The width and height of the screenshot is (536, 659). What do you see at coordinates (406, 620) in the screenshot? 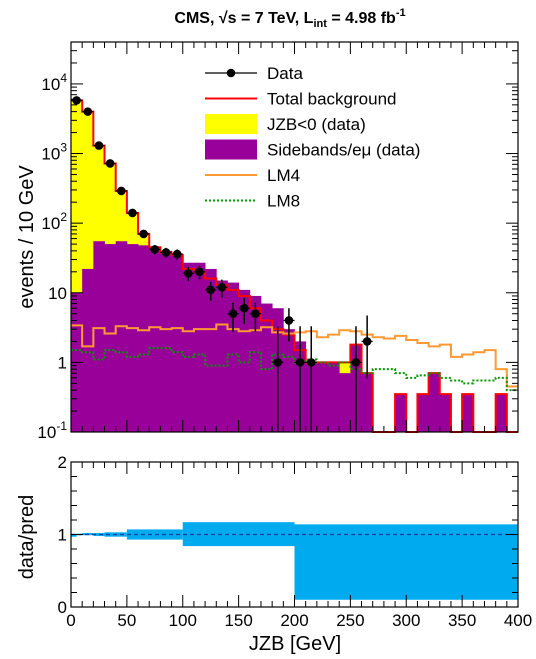
I see `x-tick-label: 300` at bounding box center [406, 620].